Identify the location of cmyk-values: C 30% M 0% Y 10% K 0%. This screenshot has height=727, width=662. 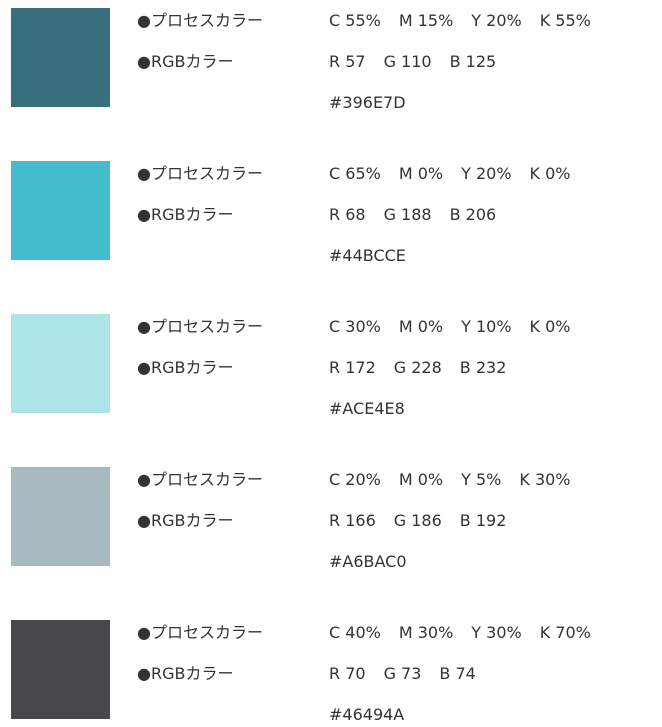
(450, 327).